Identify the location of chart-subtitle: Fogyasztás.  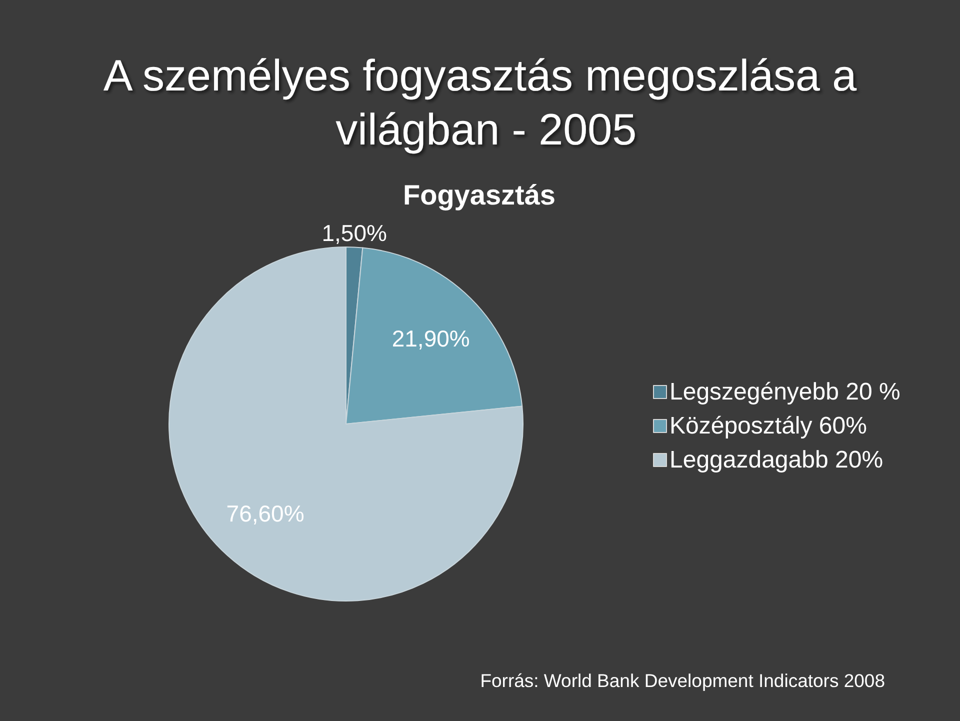
(479, 195).